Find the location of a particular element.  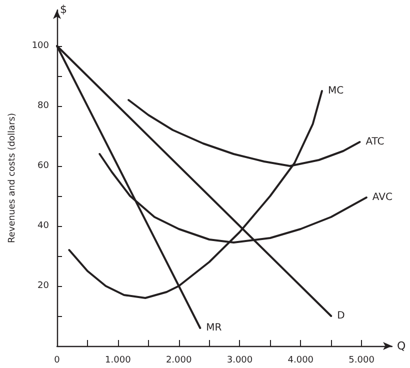

series-label: MC is located at coordinates (336, 91).